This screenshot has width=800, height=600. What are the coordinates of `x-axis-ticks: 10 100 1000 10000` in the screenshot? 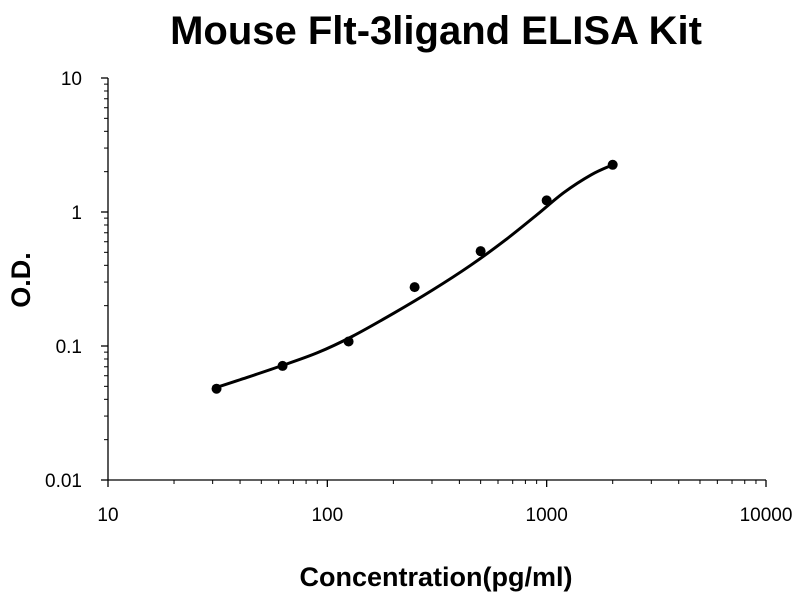 It's located at (444, 503).